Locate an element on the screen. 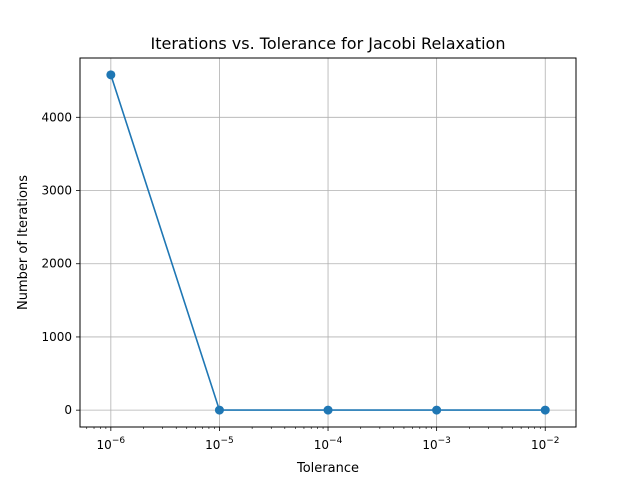  x-tick-label: 10⁻³ is located at coordinates (436, 444).